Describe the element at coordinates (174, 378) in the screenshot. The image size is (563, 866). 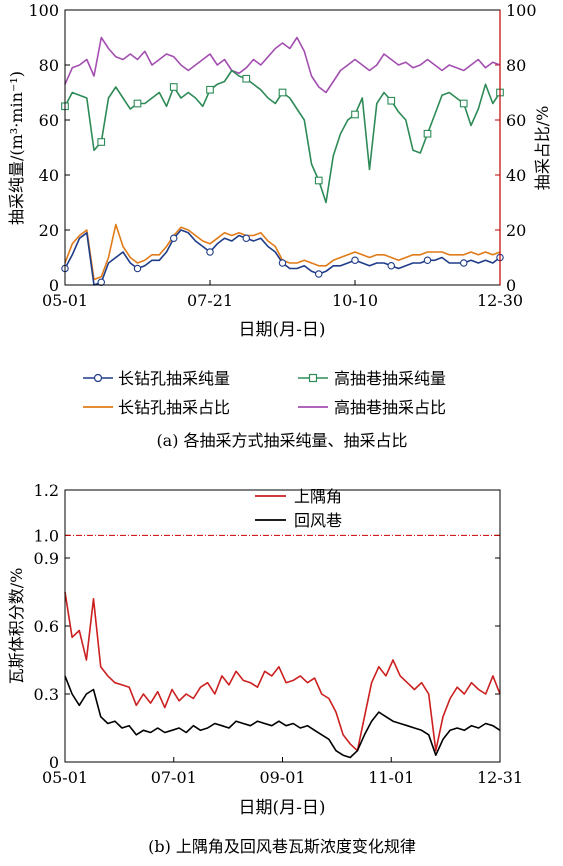
I see `legend-label-series-1: 长钻孔抽采纯量` at that location.